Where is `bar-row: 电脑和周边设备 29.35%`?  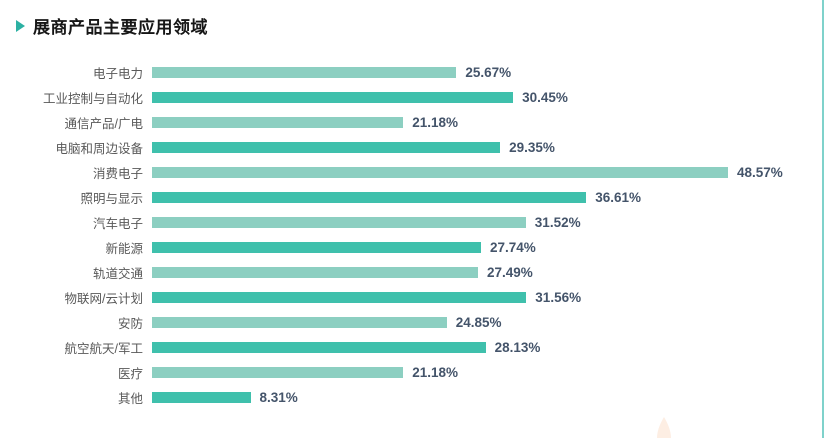
bar-row: 电脑和周边设备 29.35% is located at coordinates (413, 147).